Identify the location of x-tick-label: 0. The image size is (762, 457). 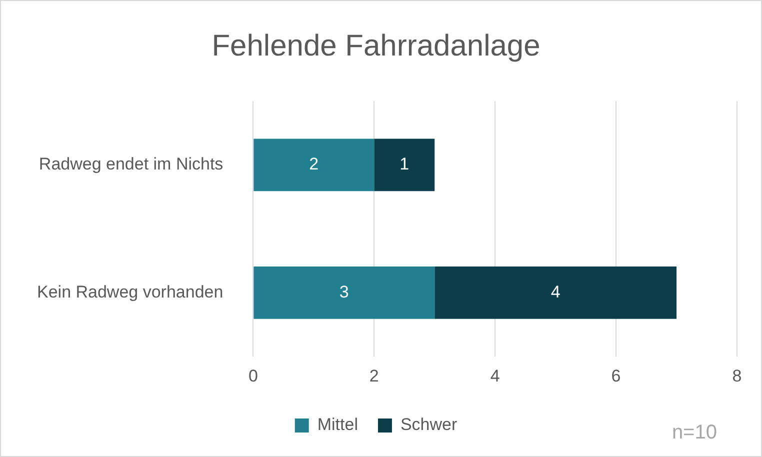
(253, 376).